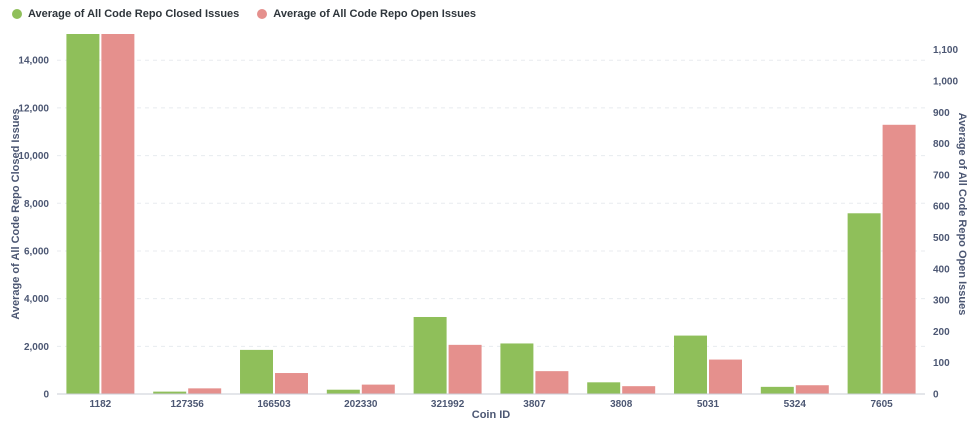  I want to click on right-tick-label: 1,000, so click(945, 81).